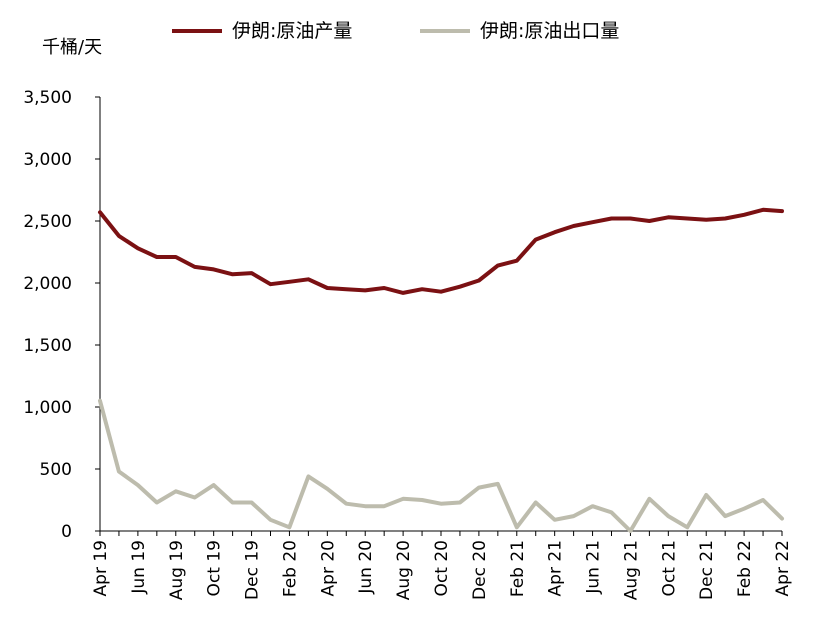 The width and height of the screenshot is (819, 628). What do you see at coordinates (47, 222) in the screenshot?
I see `y-tick-label: 2,500` at bounding box center [47, 222].